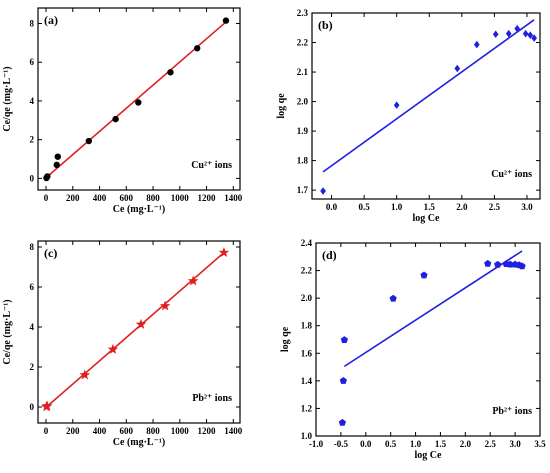 This screenshot has height=473, width=550. What do you see at coordinates (233, 431) in the screenshot?
I see `x-tick-label: 1400` at bounding box center [233, 431].